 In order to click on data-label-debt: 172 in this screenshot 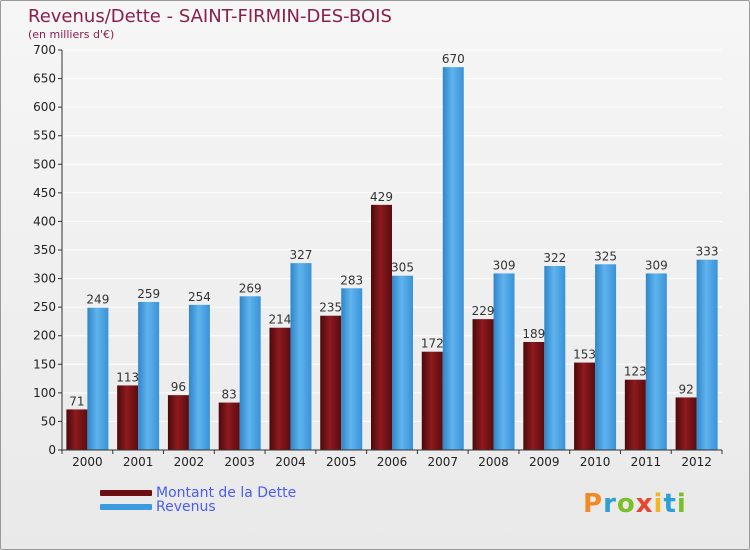, I will do `click(432, 344)`.